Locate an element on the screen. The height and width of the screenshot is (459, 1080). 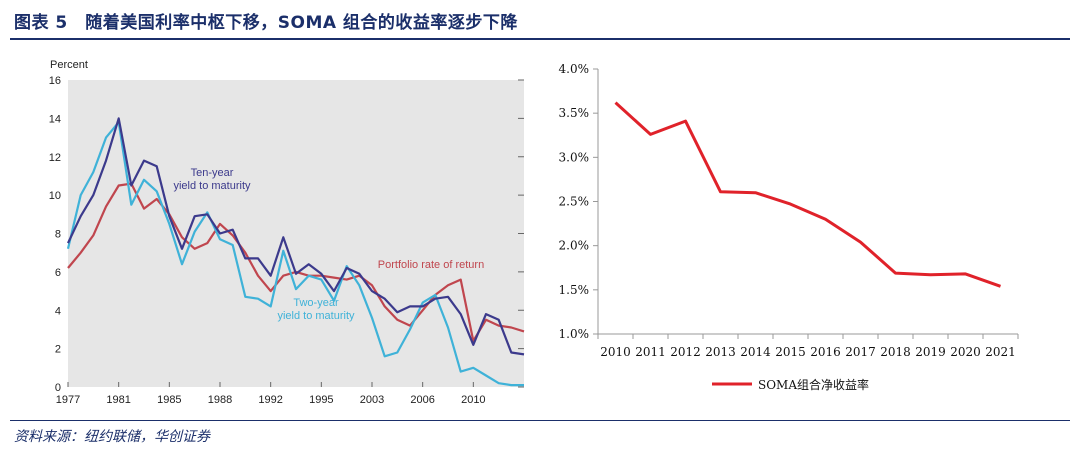
figure-title: 图表 5 随着美国利率中枢下移，SOMA 组合的收益率逐步下降 is located at coordinates (266, 23).